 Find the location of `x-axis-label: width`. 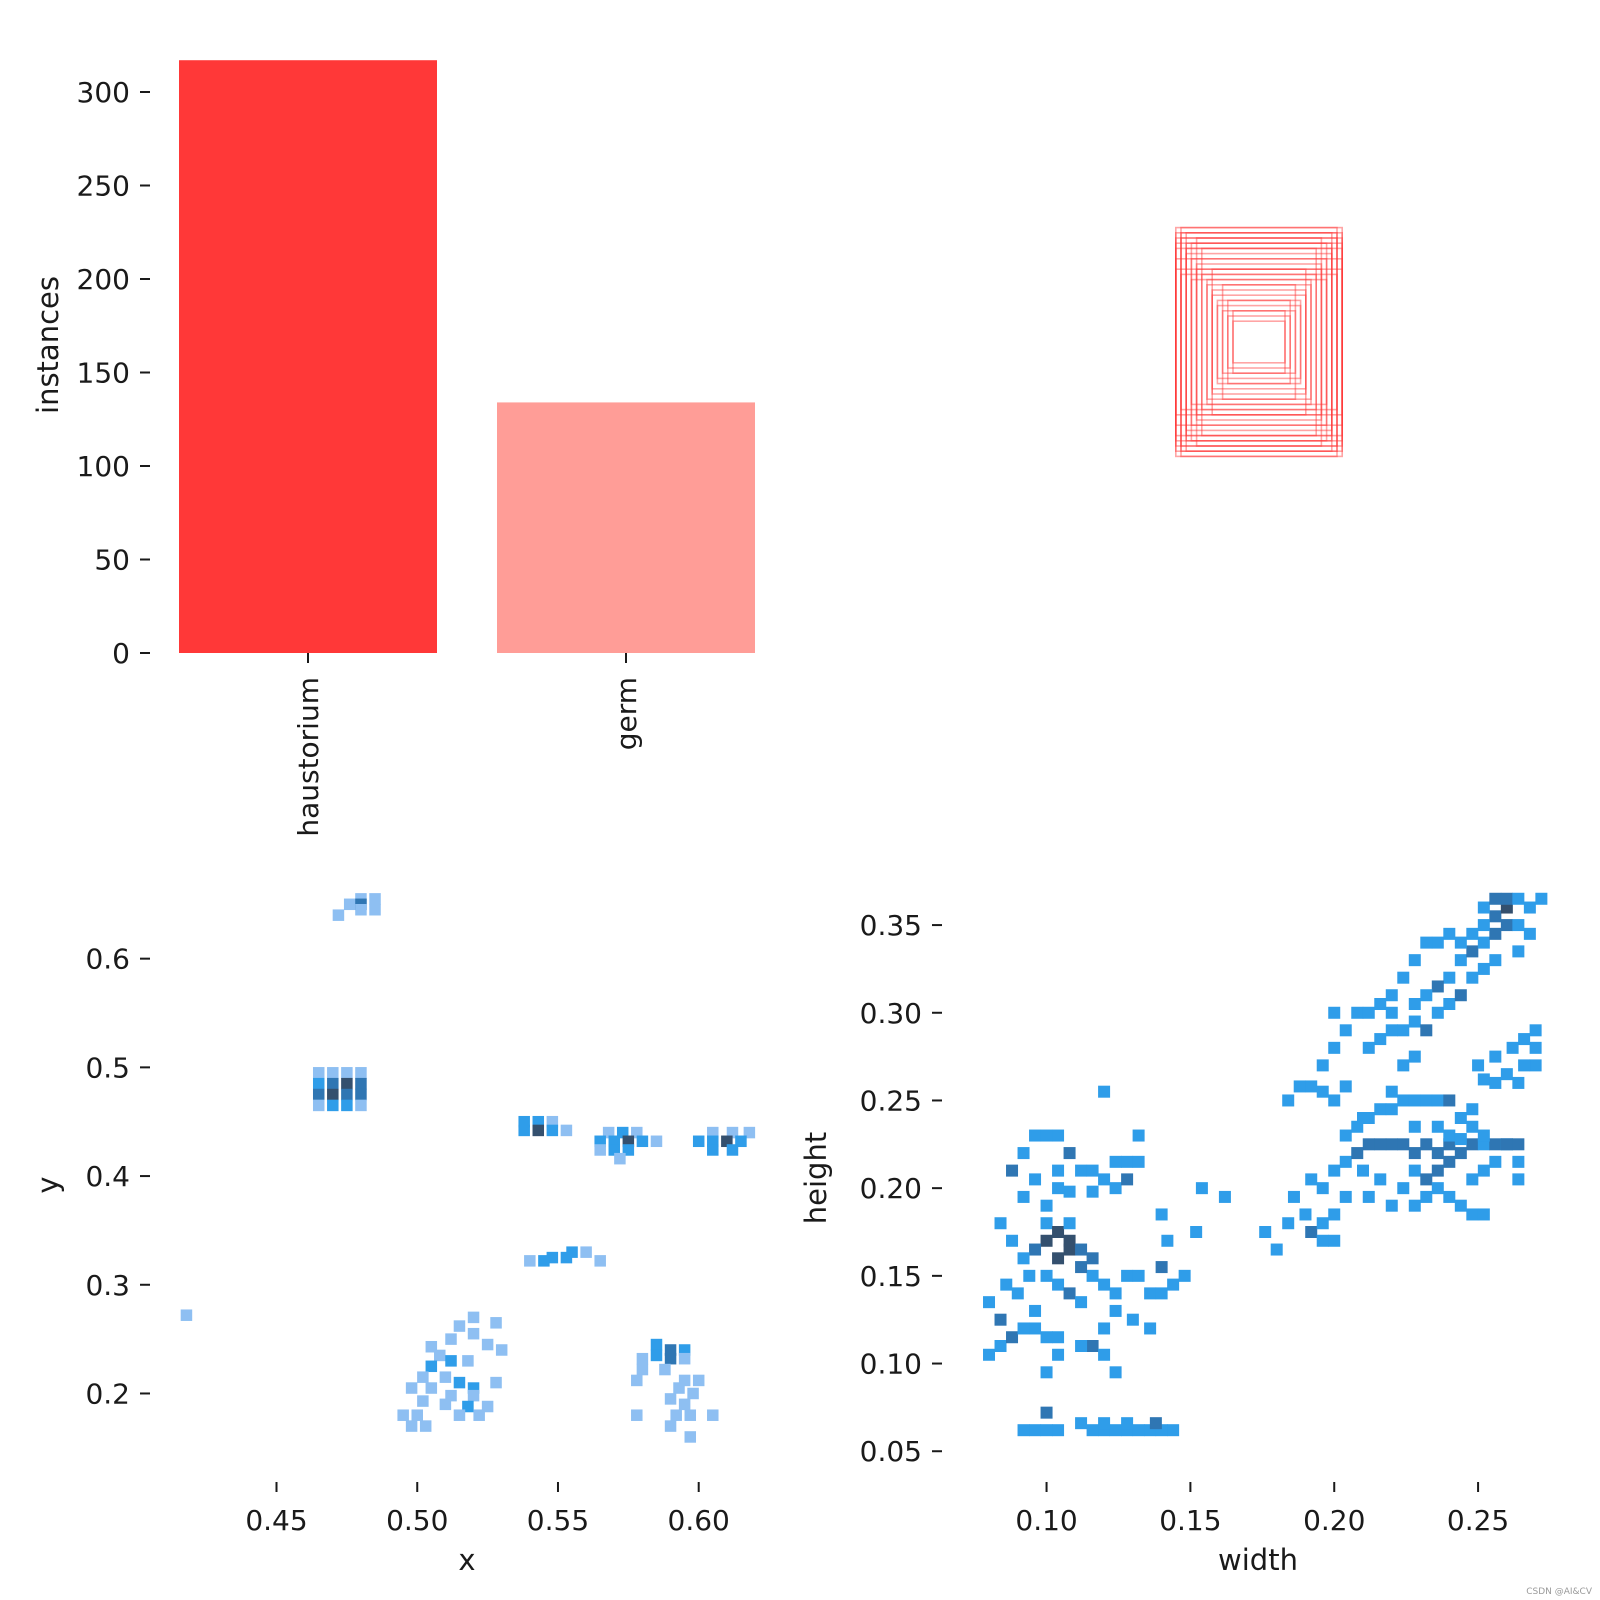

x-axis-label: width is located at coordinates (1258, 1560).